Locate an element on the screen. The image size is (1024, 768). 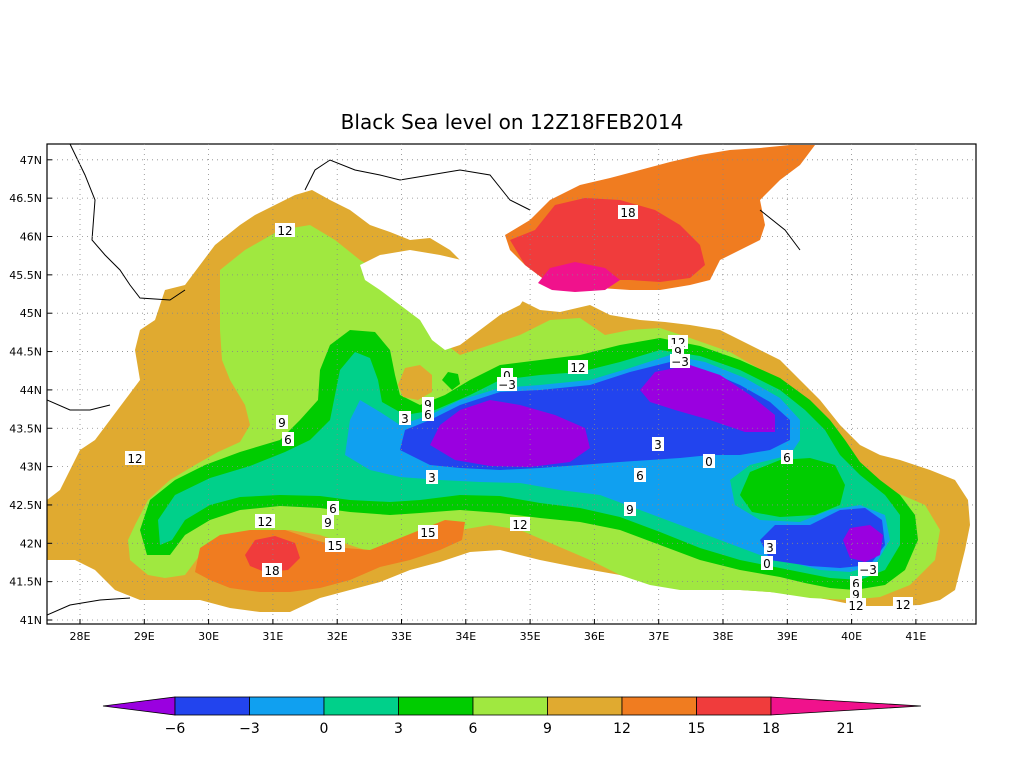
contour-label-text: 0 is located at coordinates (709, 462).